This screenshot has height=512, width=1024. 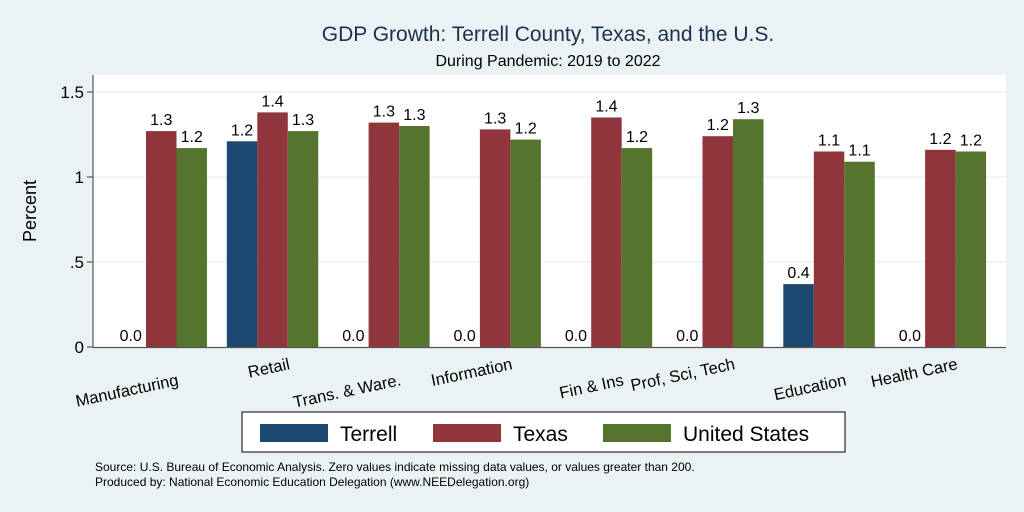 I want to click on legend-swatch-texas, so click(x=467, y=433).